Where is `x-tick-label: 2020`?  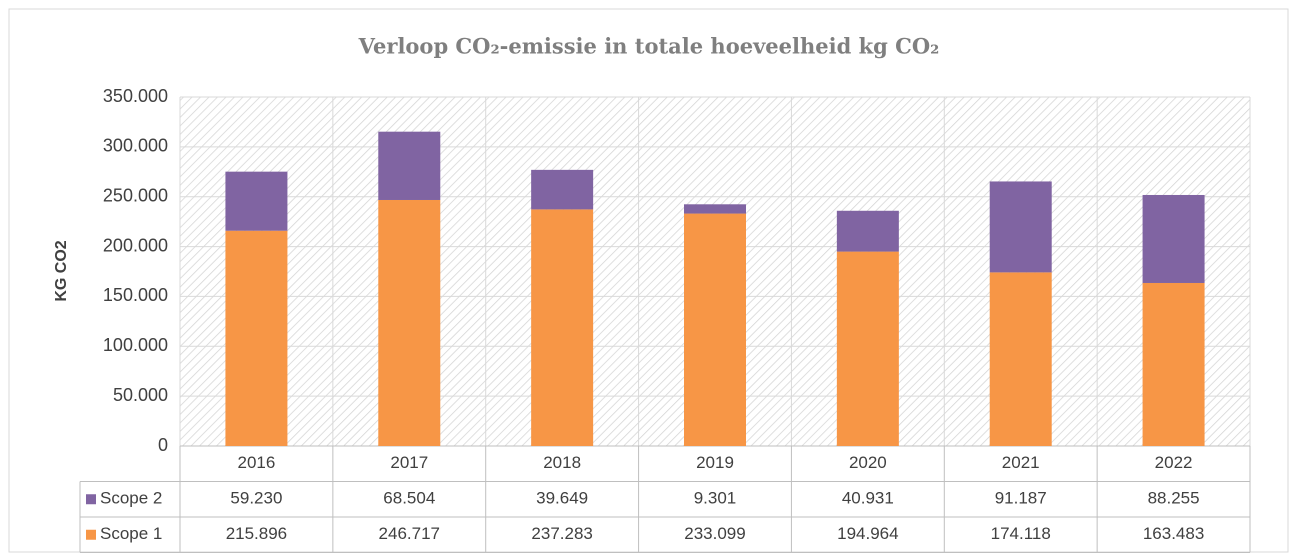 x-tick-label: 2020 is located at coordinates (868, 462).